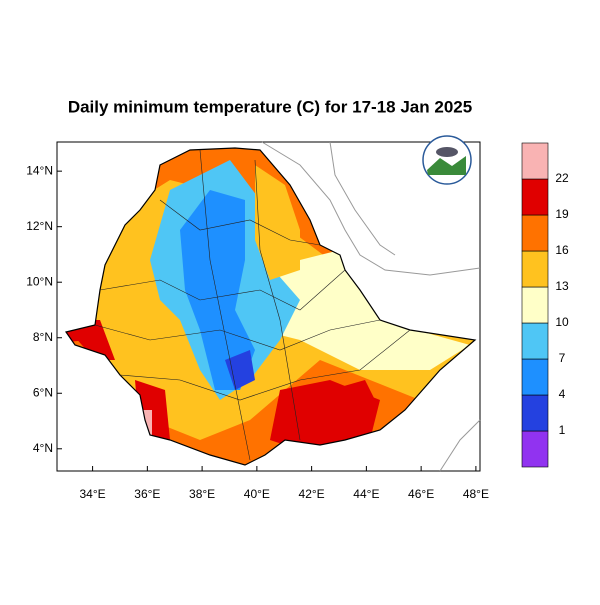 This screenshot has width=600, height=605. What do you see at coordinates (43, 448) in the screenshot?
I see `y-tick-label: 4°N` at bounding box center [43, 448].